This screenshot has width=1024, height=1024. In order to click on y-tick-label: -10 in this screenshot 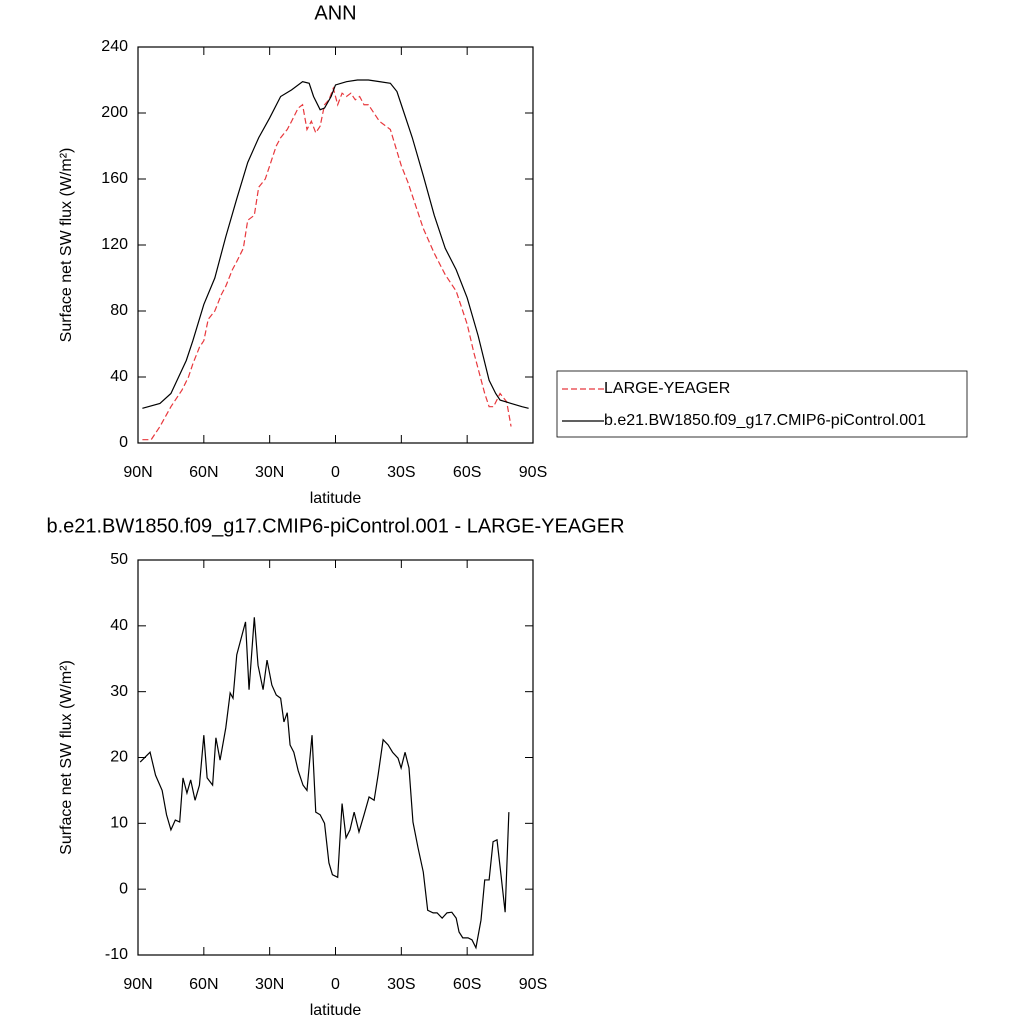, I will do `click(116, 954)`.